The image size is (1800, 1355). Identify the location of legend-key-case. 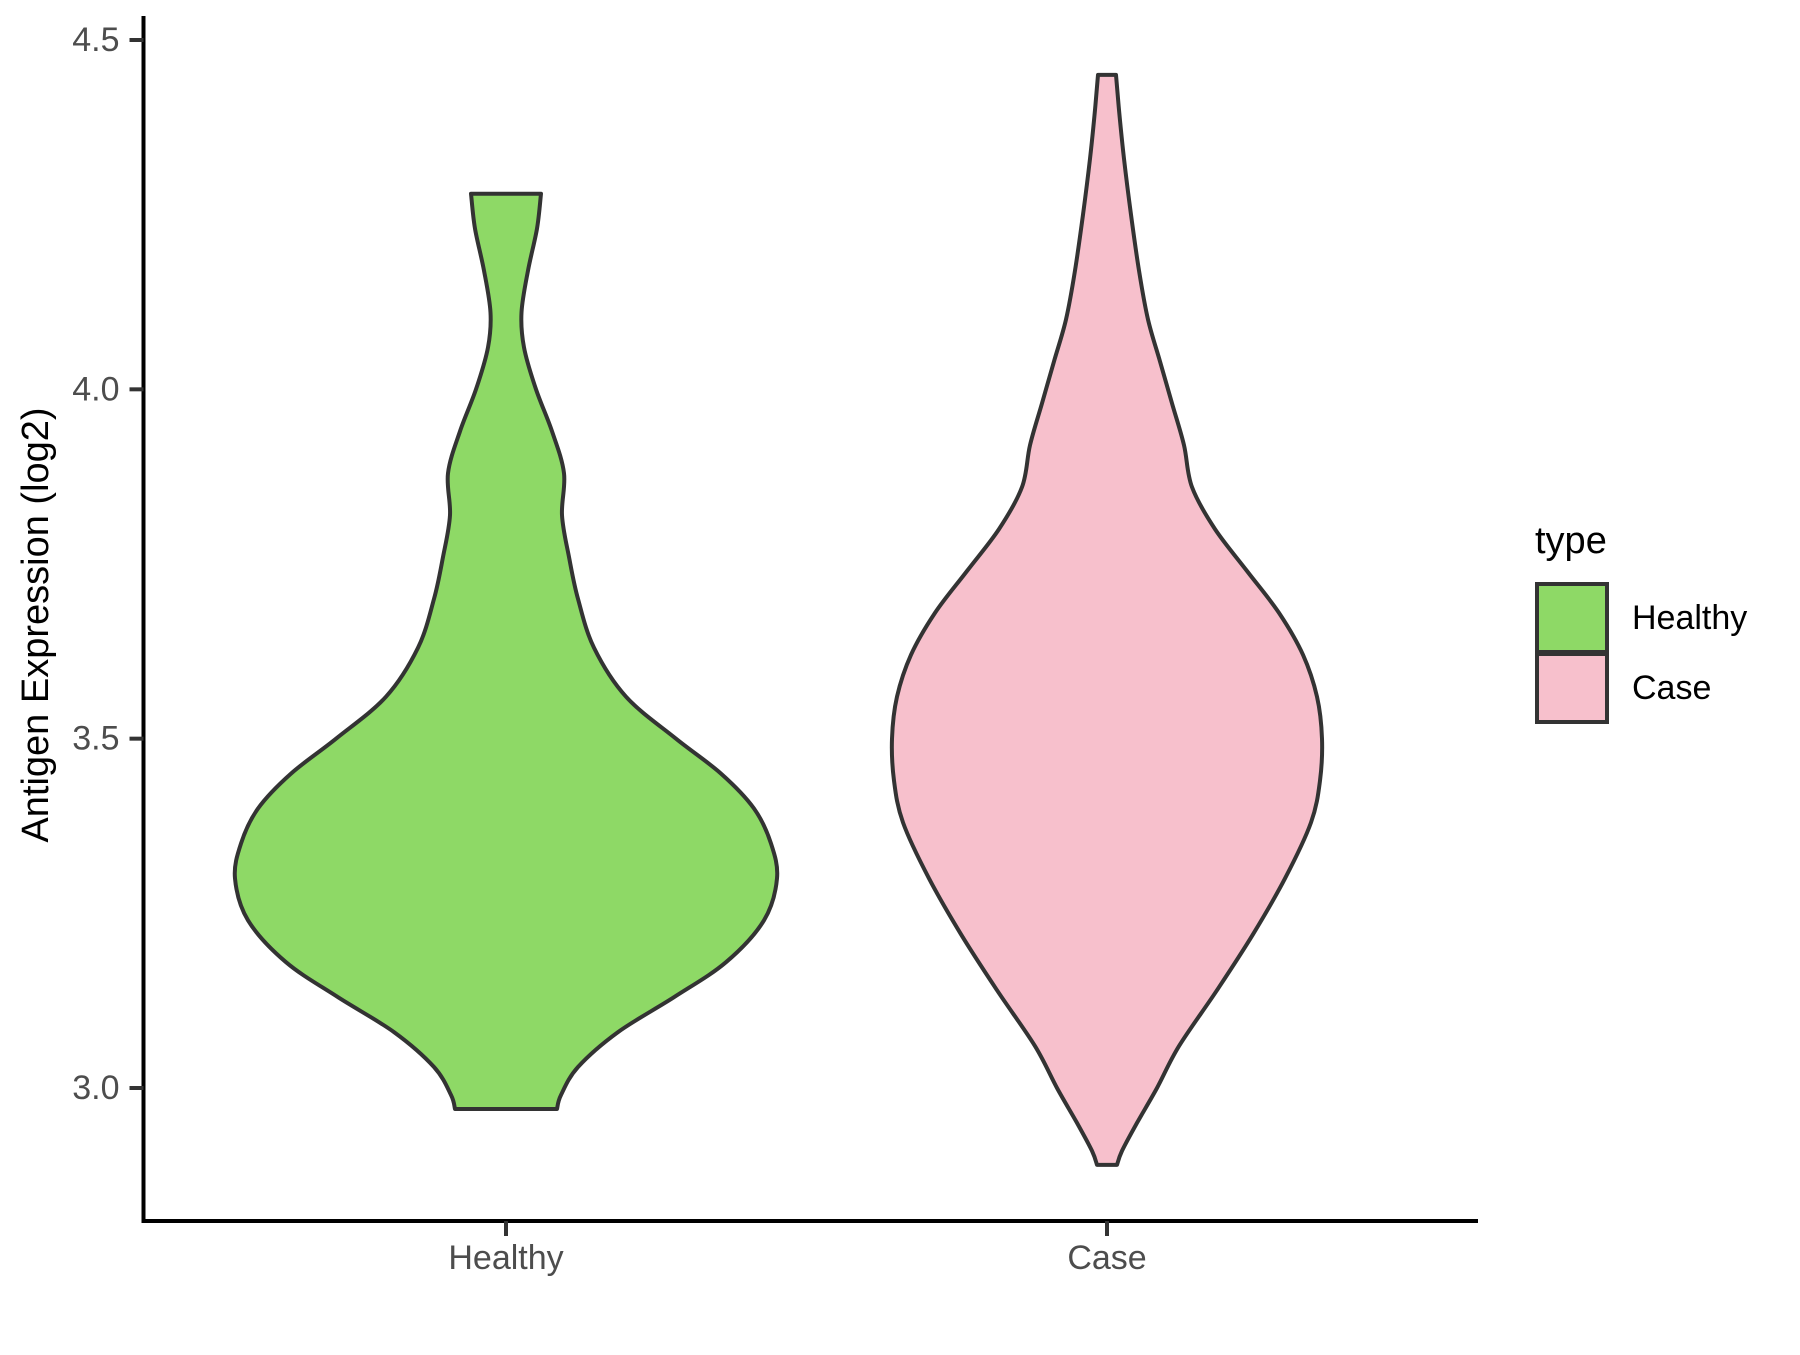
(1572, 688).